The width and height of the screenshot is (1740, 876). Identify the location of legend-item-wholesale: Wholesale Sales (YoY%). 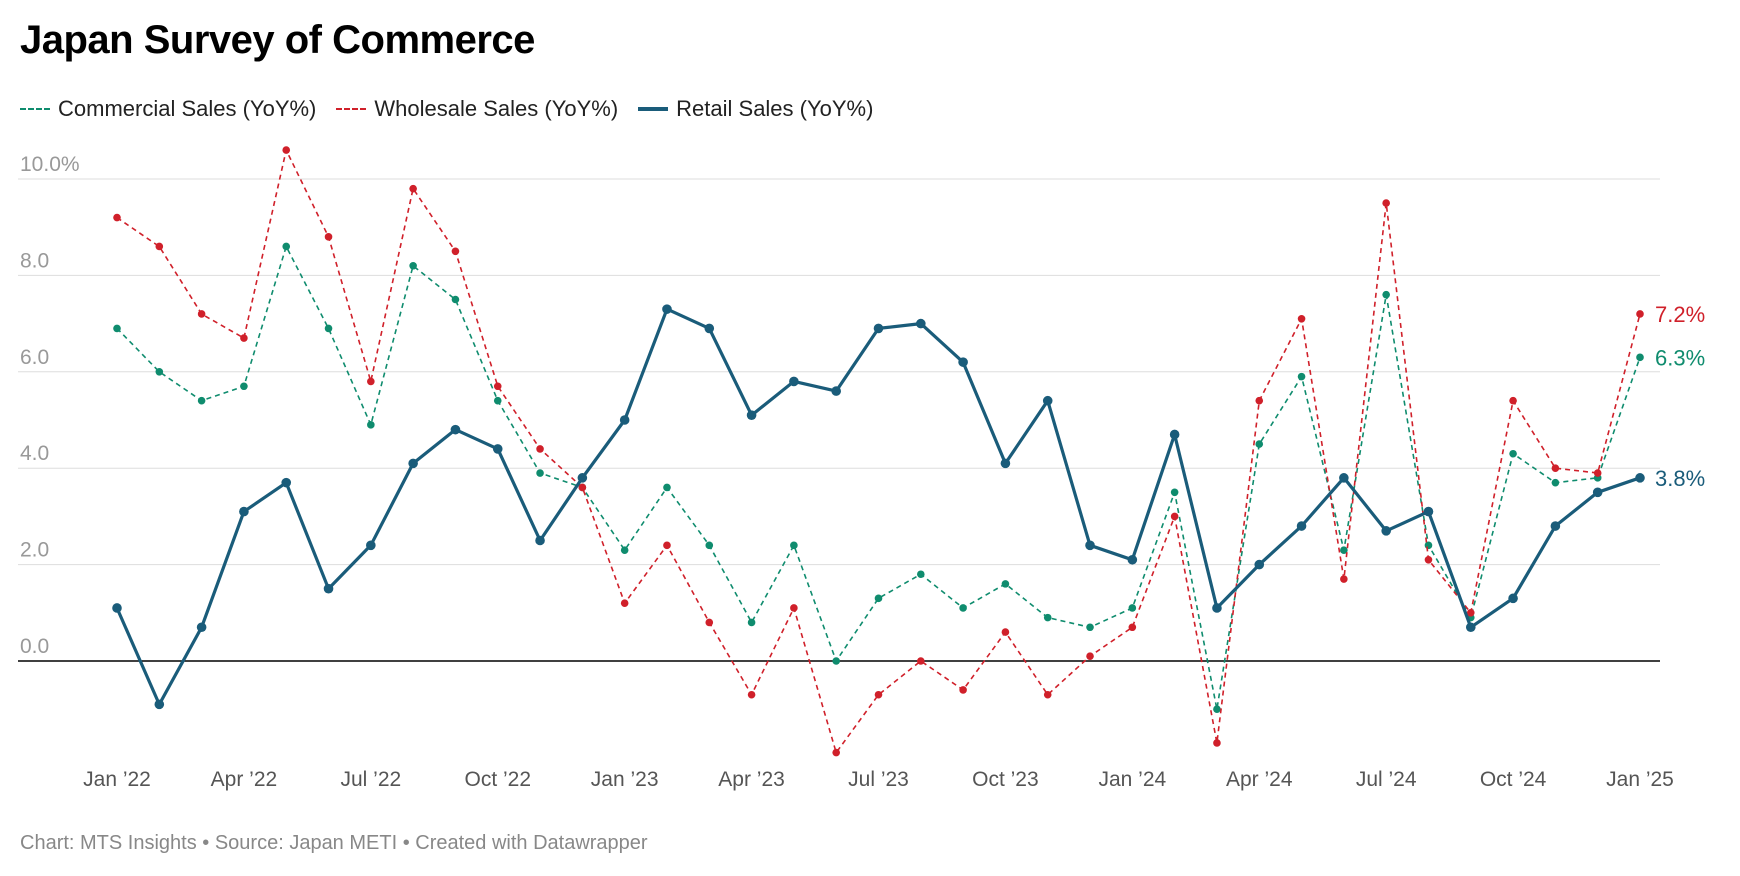
(477, 109).